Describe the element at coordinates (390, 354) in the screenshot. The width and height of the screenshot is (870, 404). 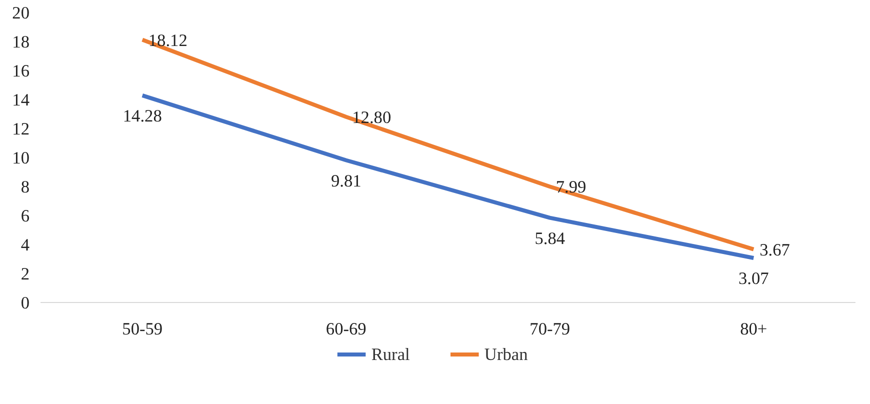
I see `legend-label: Rural` at that location.